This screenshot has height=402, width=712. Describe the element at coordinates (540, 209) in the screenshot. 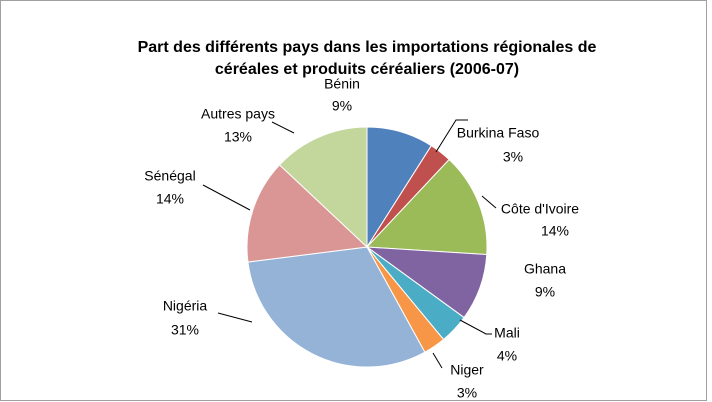

I see `slice-label: Côte d'Ivoire` at that location.